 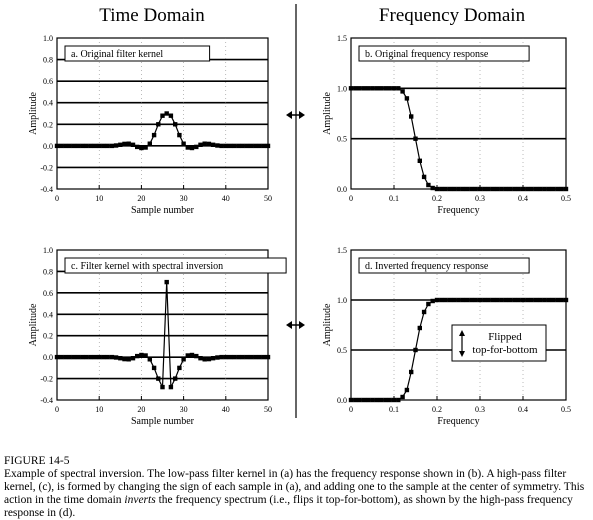 What do you see at coordinates (342, 139) in the screenshot?
I see `y-tick-label: 0.5` at bounding box center [342, 139].